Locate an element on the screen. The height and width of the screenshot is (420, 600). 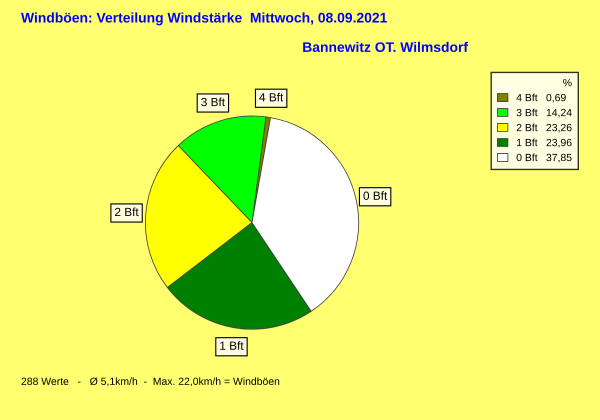
legend-label: 1 Bft is located at coordinates (527, 142).